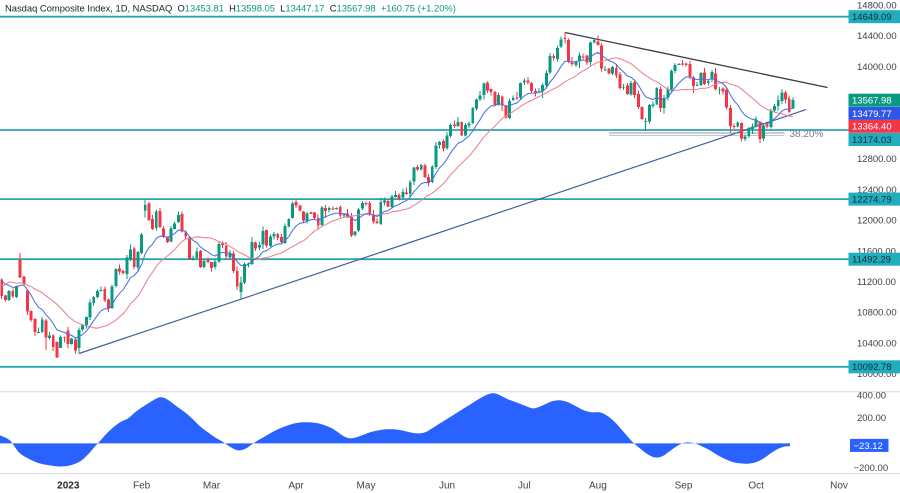  Describe the element at coordinates (684, 485) in the screenshot. I see `svg-text: Sep` at that location.